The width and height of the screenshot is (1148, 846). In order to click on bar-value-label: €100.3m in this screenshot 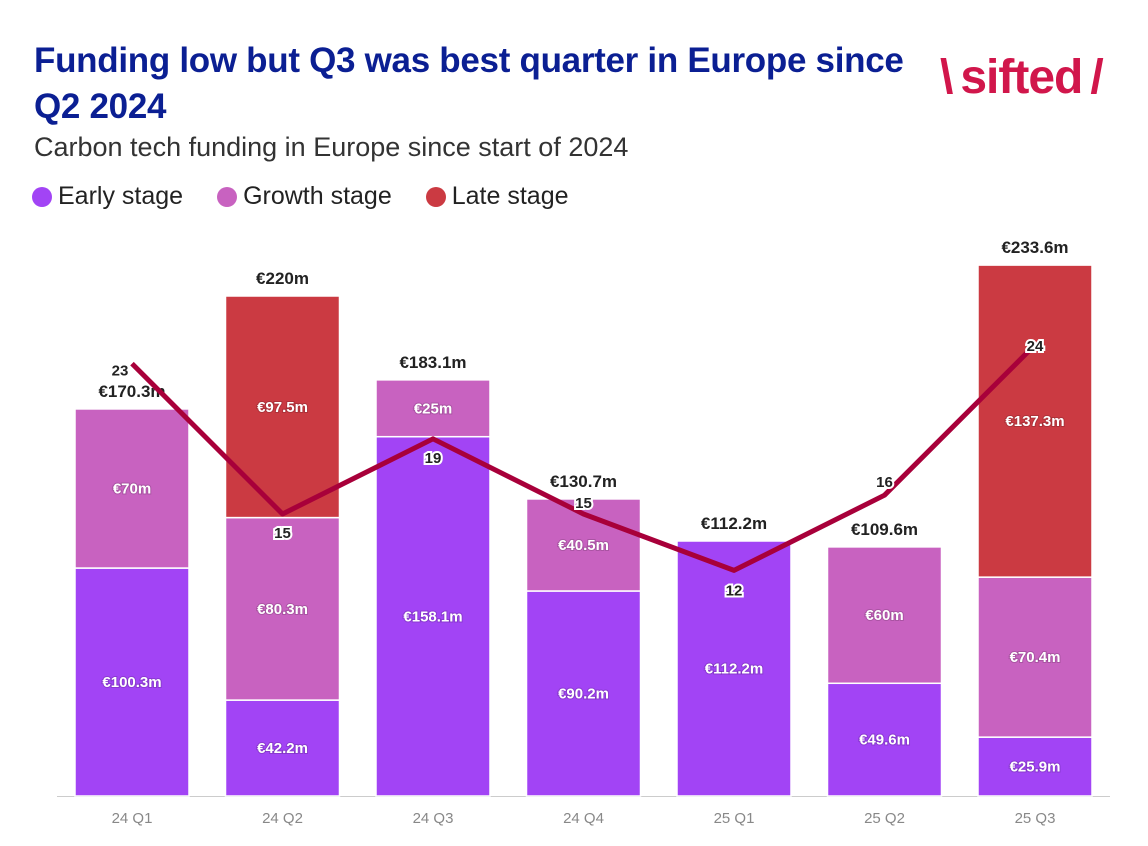, I will do `click(131, 682)`.